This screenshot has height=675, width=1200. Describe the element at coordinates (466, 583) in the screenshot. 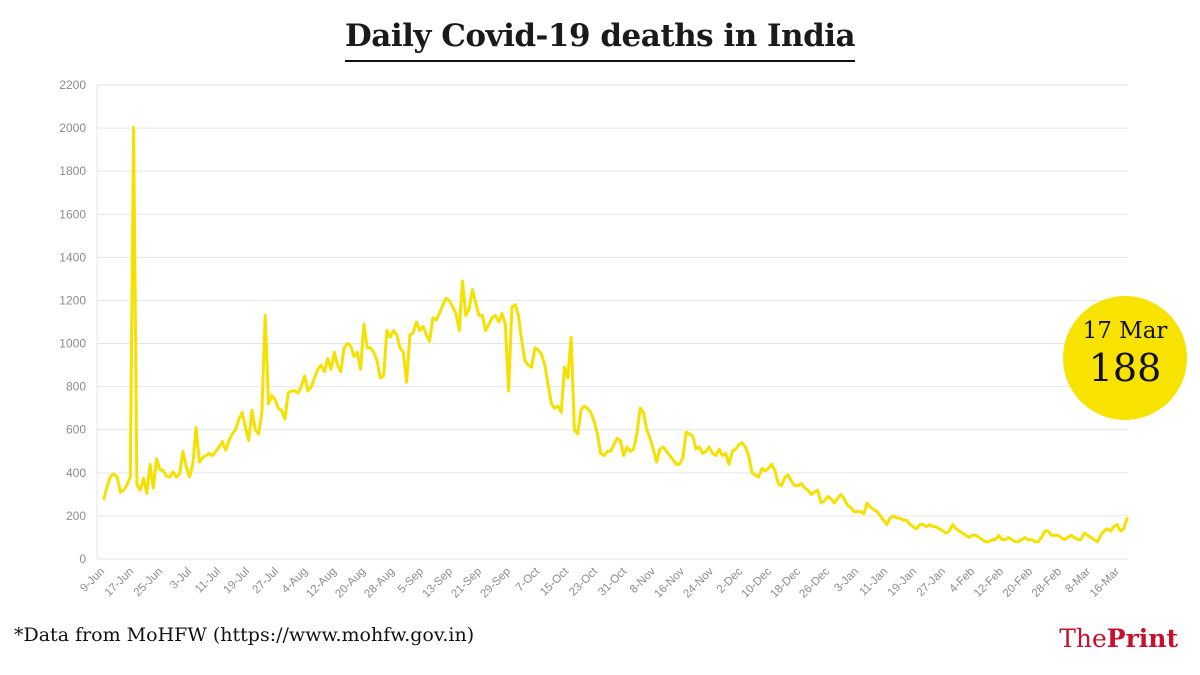

I see `x-tick-label: 21-Sep` at that location.